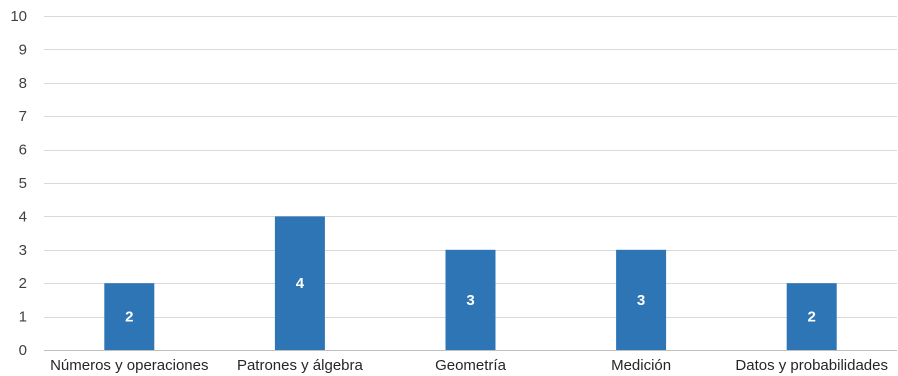 Image resolution: width=898 pixels, height=376 pixels. I want to click on y-tick-label: 4, so click(23, 216).